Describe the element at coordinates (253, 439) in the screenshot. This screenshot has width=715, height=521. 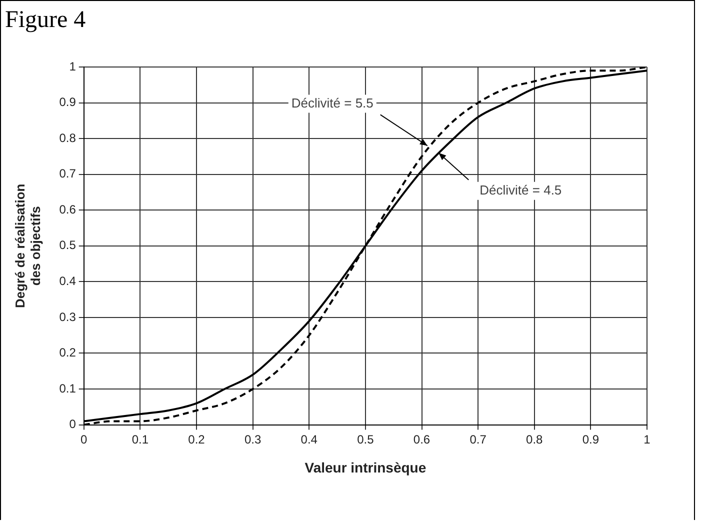
I see `x-tick-label: 0.3` at that location.